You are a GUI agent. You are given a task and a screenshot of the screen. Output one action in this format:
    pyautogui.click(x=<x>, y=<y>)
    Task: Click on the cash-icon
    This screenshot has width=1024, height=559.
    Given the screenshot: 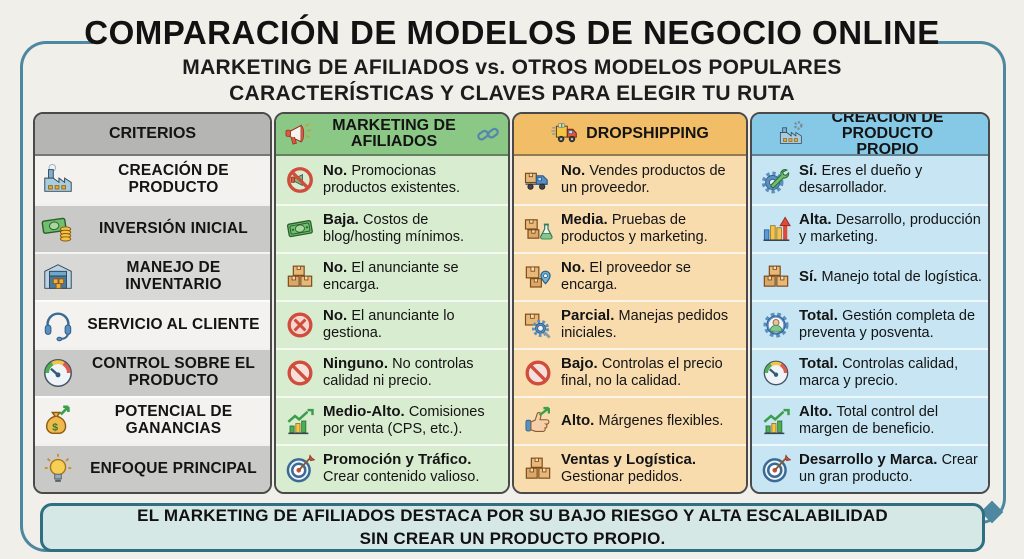 What is the action you would take?
    pyautogui.click(x=58, y=229)
    